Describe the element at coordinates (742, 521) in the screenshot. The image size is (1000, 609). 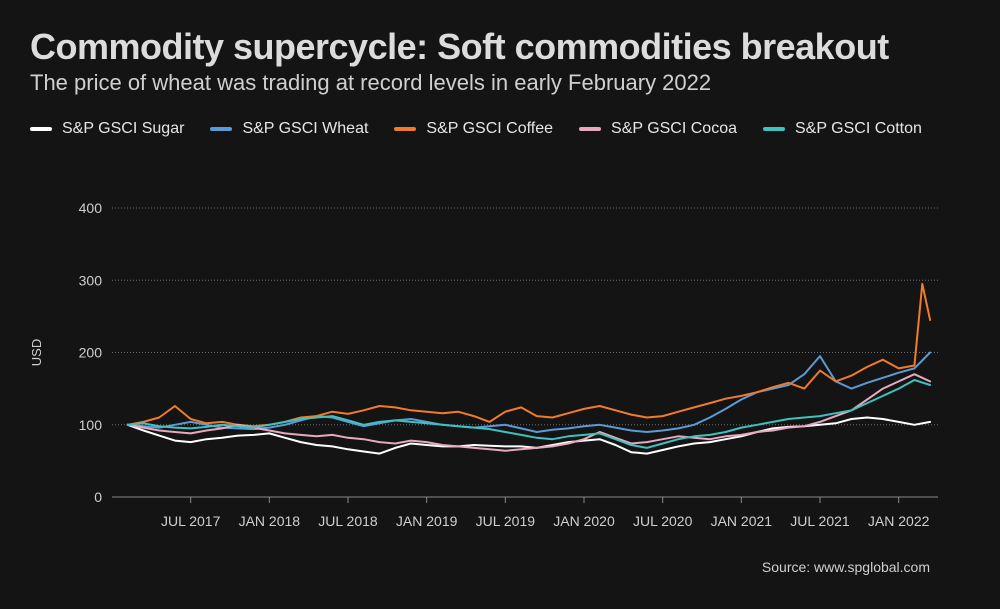
I see `x-tick-label: JAN 2021` at that location.